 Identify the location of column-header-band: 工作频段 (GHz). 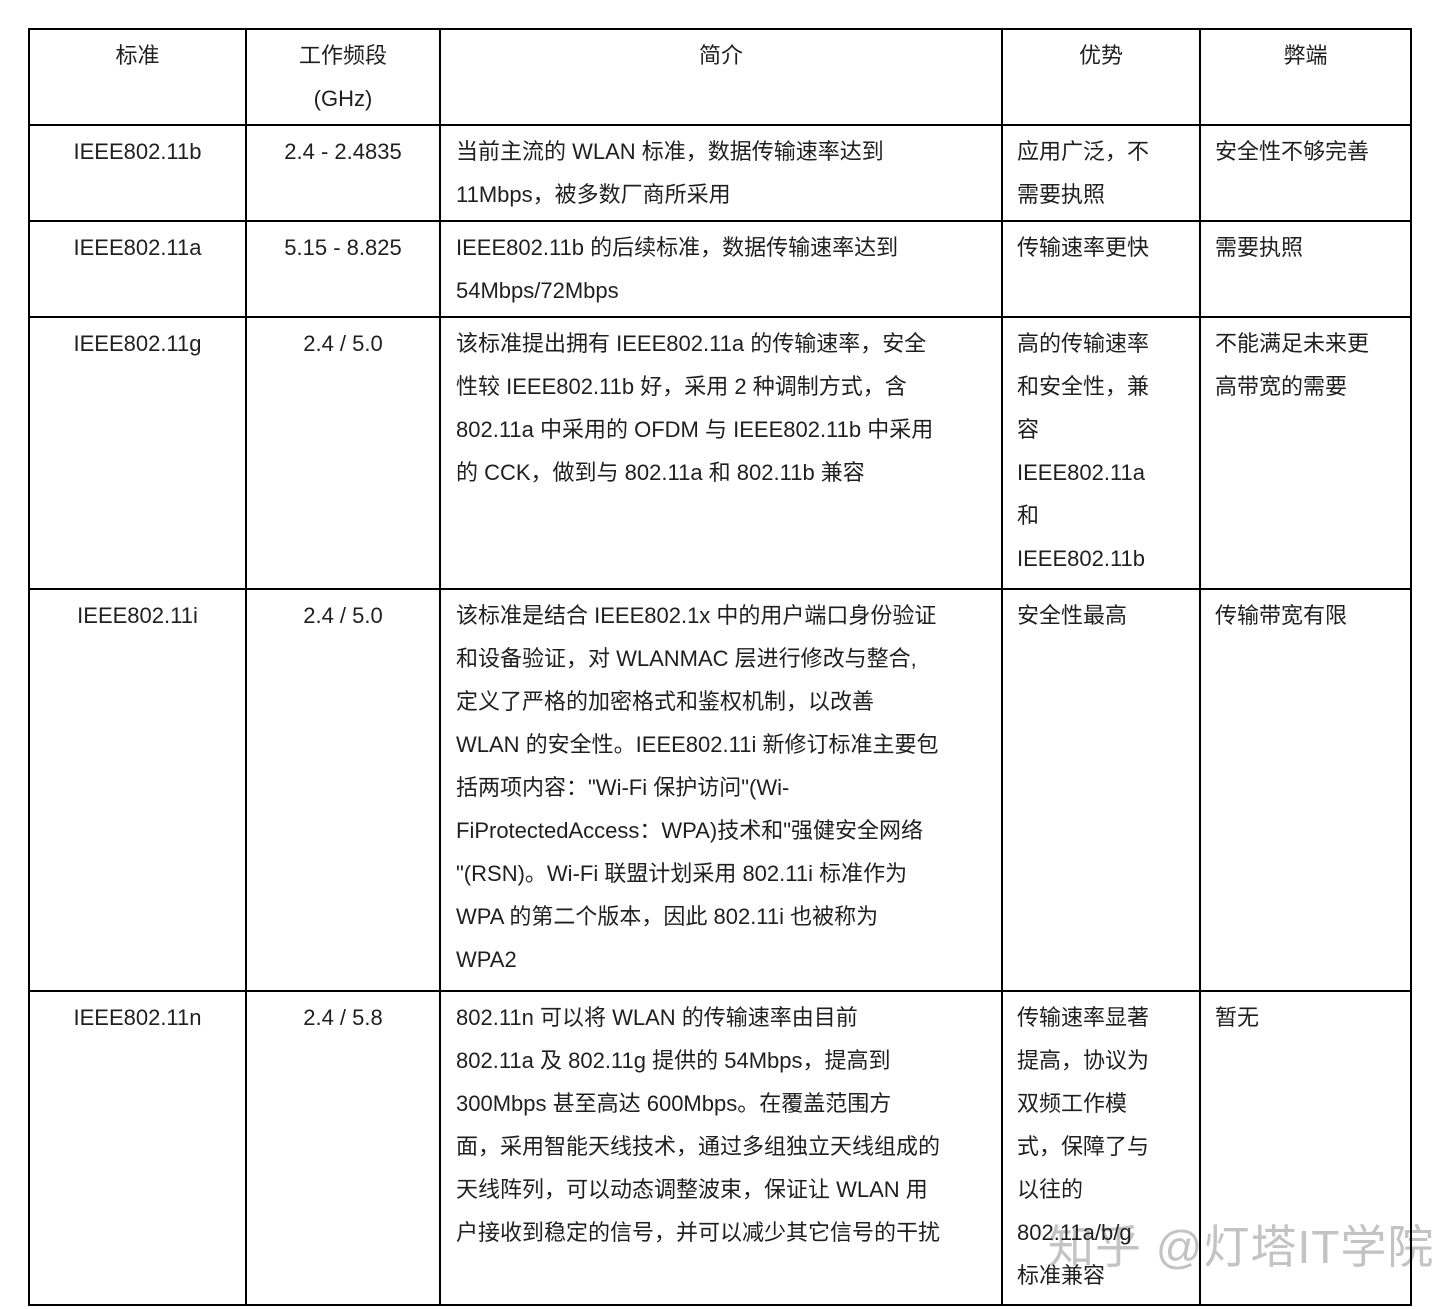
(343, 77).